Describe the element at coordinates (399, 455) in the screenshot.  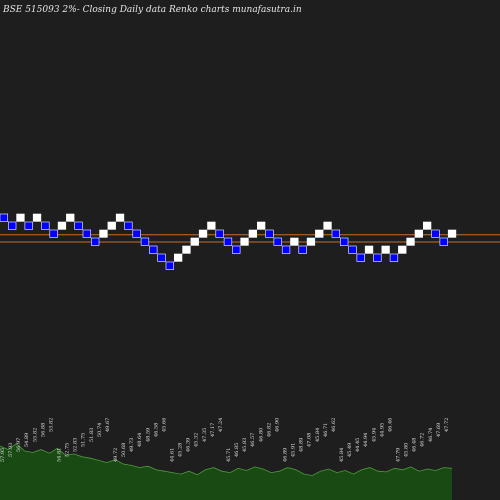
I see `volume-label: 47.79` at that location.